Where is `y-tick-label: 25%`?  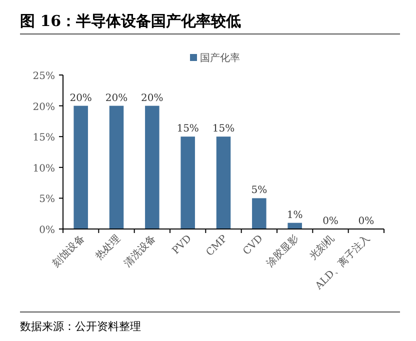
y-tick-label: 25% is located at coordinates (43, 76).